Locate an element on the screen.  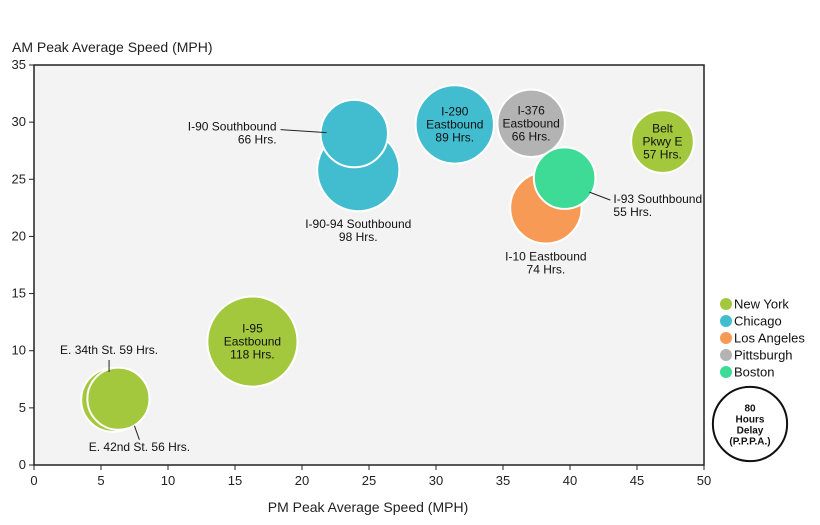
legend-item-chicago: Chicago is located at coordinates (758, 321).